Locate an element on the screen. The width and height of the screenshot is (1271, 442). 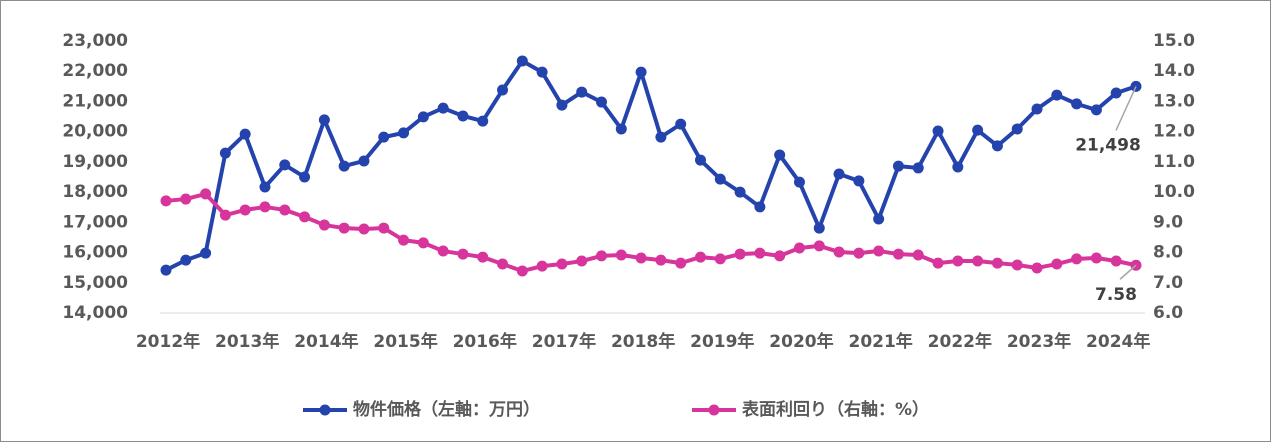
y-tick-label: 14,000 is located at coordinates (95, 313).